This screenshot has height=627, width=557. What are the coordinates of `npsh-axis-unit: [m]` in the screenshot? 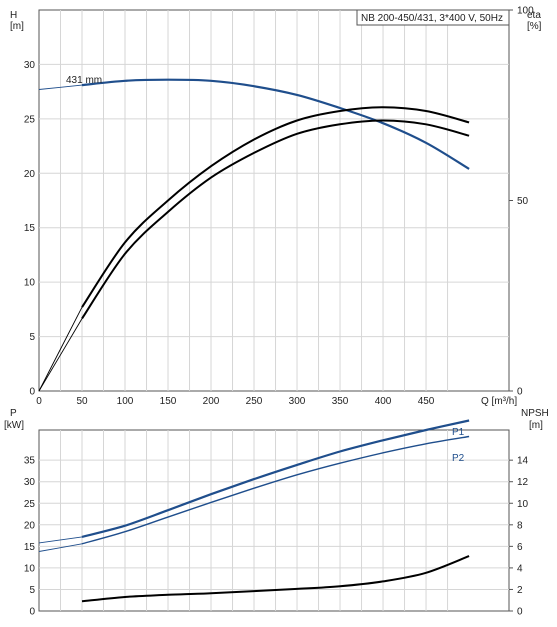 It's located at (536, 425).